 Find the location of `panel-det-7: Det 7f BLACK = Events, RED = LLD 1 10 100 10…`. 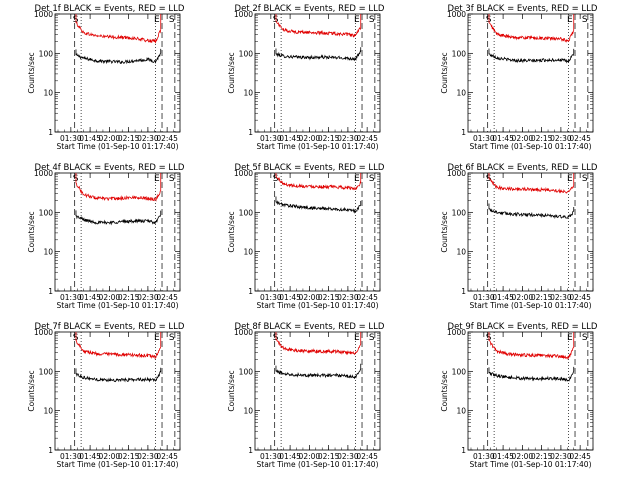

panel-det-7: Det 7f BLACK = Events, RED = LLD 1 10 100 10… is located at coordinates (106, 395).